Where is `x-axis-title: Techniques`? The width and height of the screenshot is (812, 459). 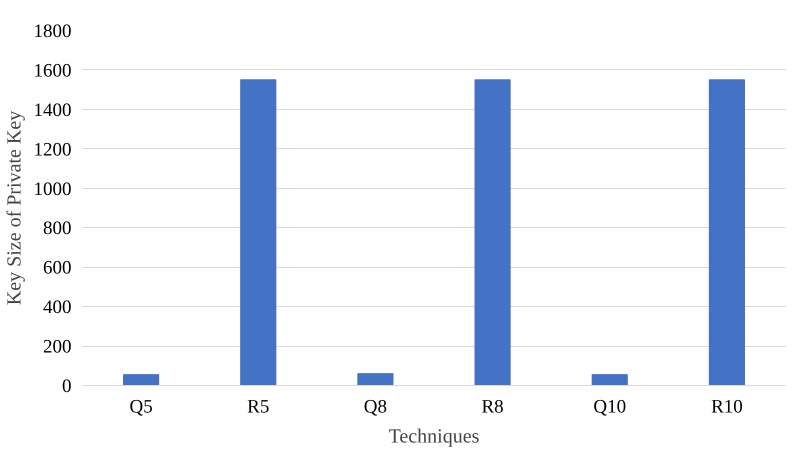
x-axis-title: Techniques is located at coordinates (434, 437).